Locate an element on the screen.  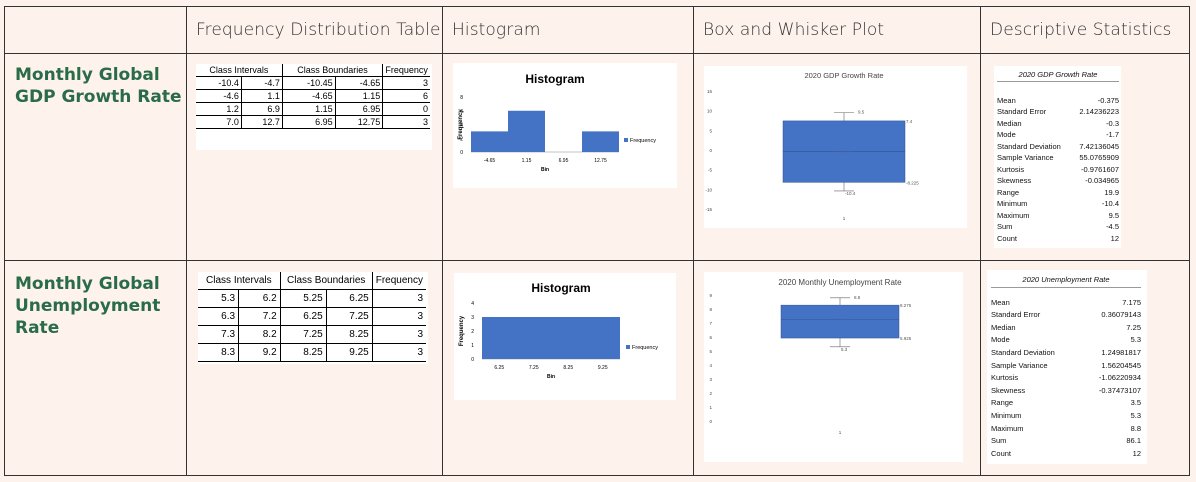
y-tick-label: 5 is located at coordinates (710, 130).